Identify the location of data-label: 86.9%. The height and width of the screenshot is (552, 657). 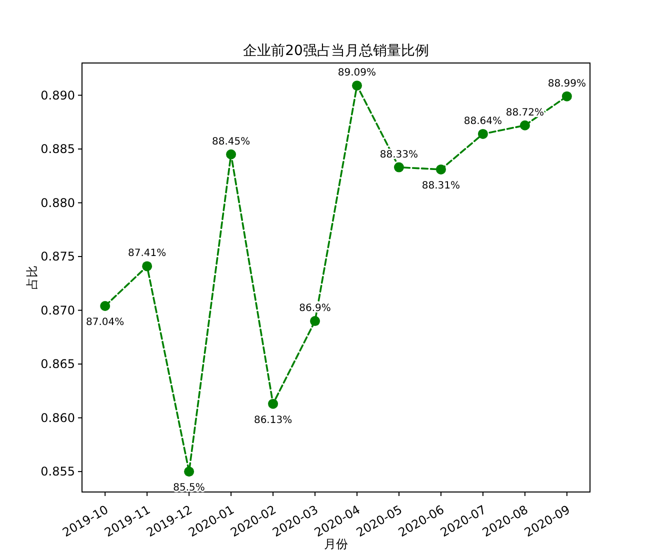
(315, 308).